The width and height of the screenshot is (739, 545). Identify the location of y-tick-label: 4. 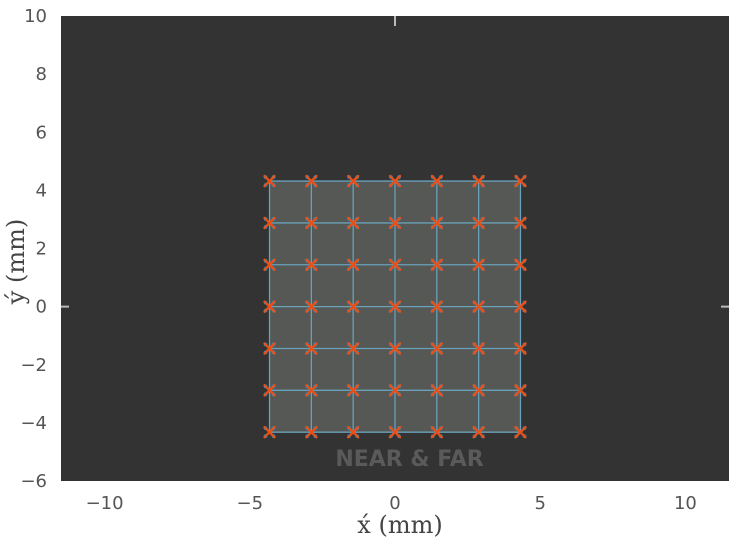
(41, 190).